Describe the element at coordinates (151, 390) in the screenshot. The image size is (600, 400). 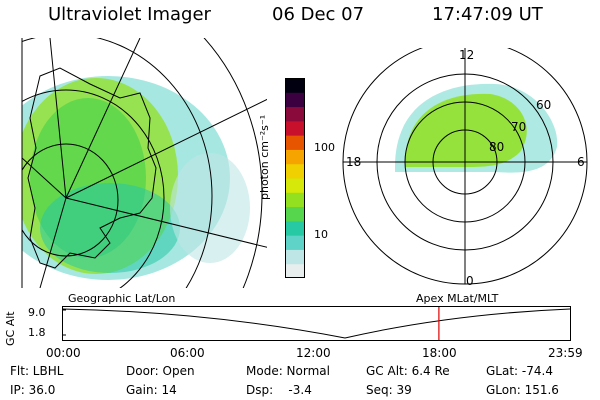
I see `status-gain: Gain: 14` at that location.